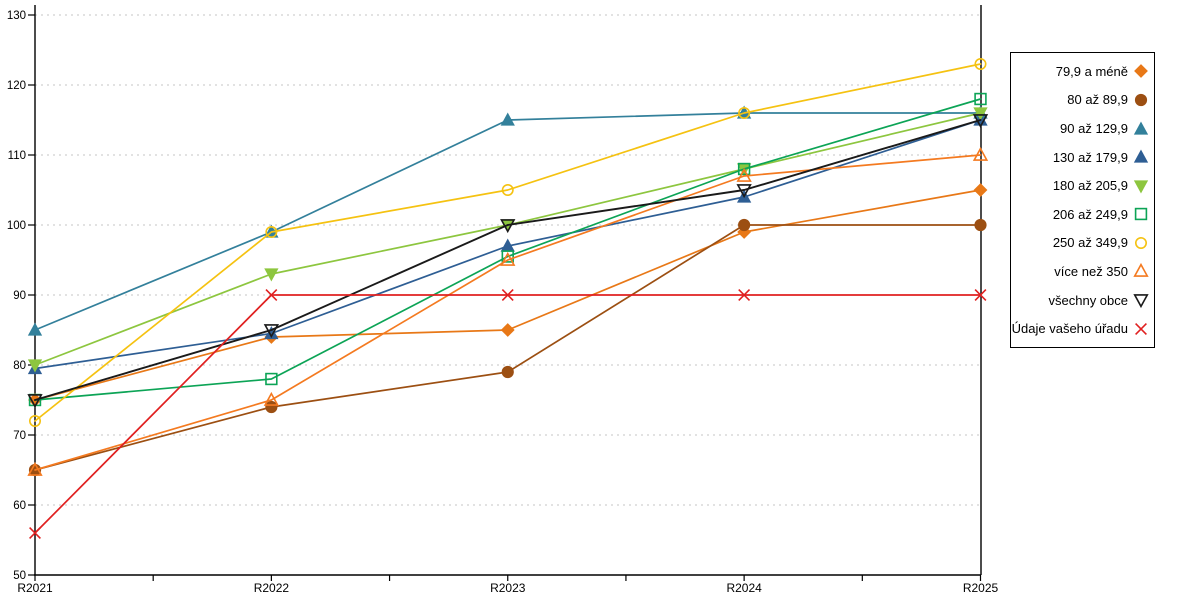  I want to click on legend-item: Údaje vašeho úřadu, so click(1082, 328).